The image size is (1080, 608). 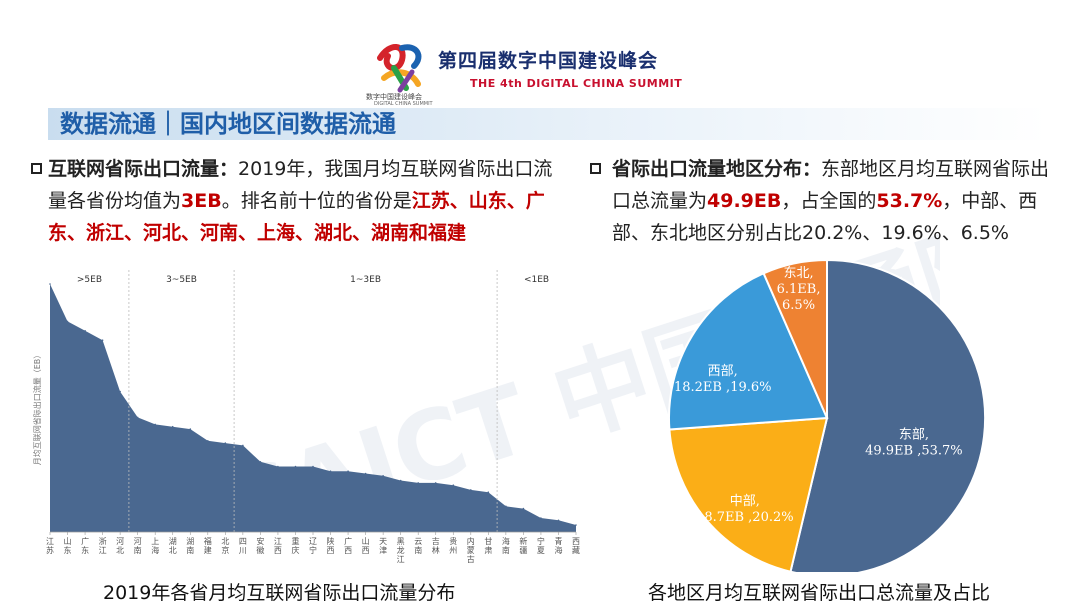 I want to click on x-tick-label: 山东, so click(x=68, y=545).